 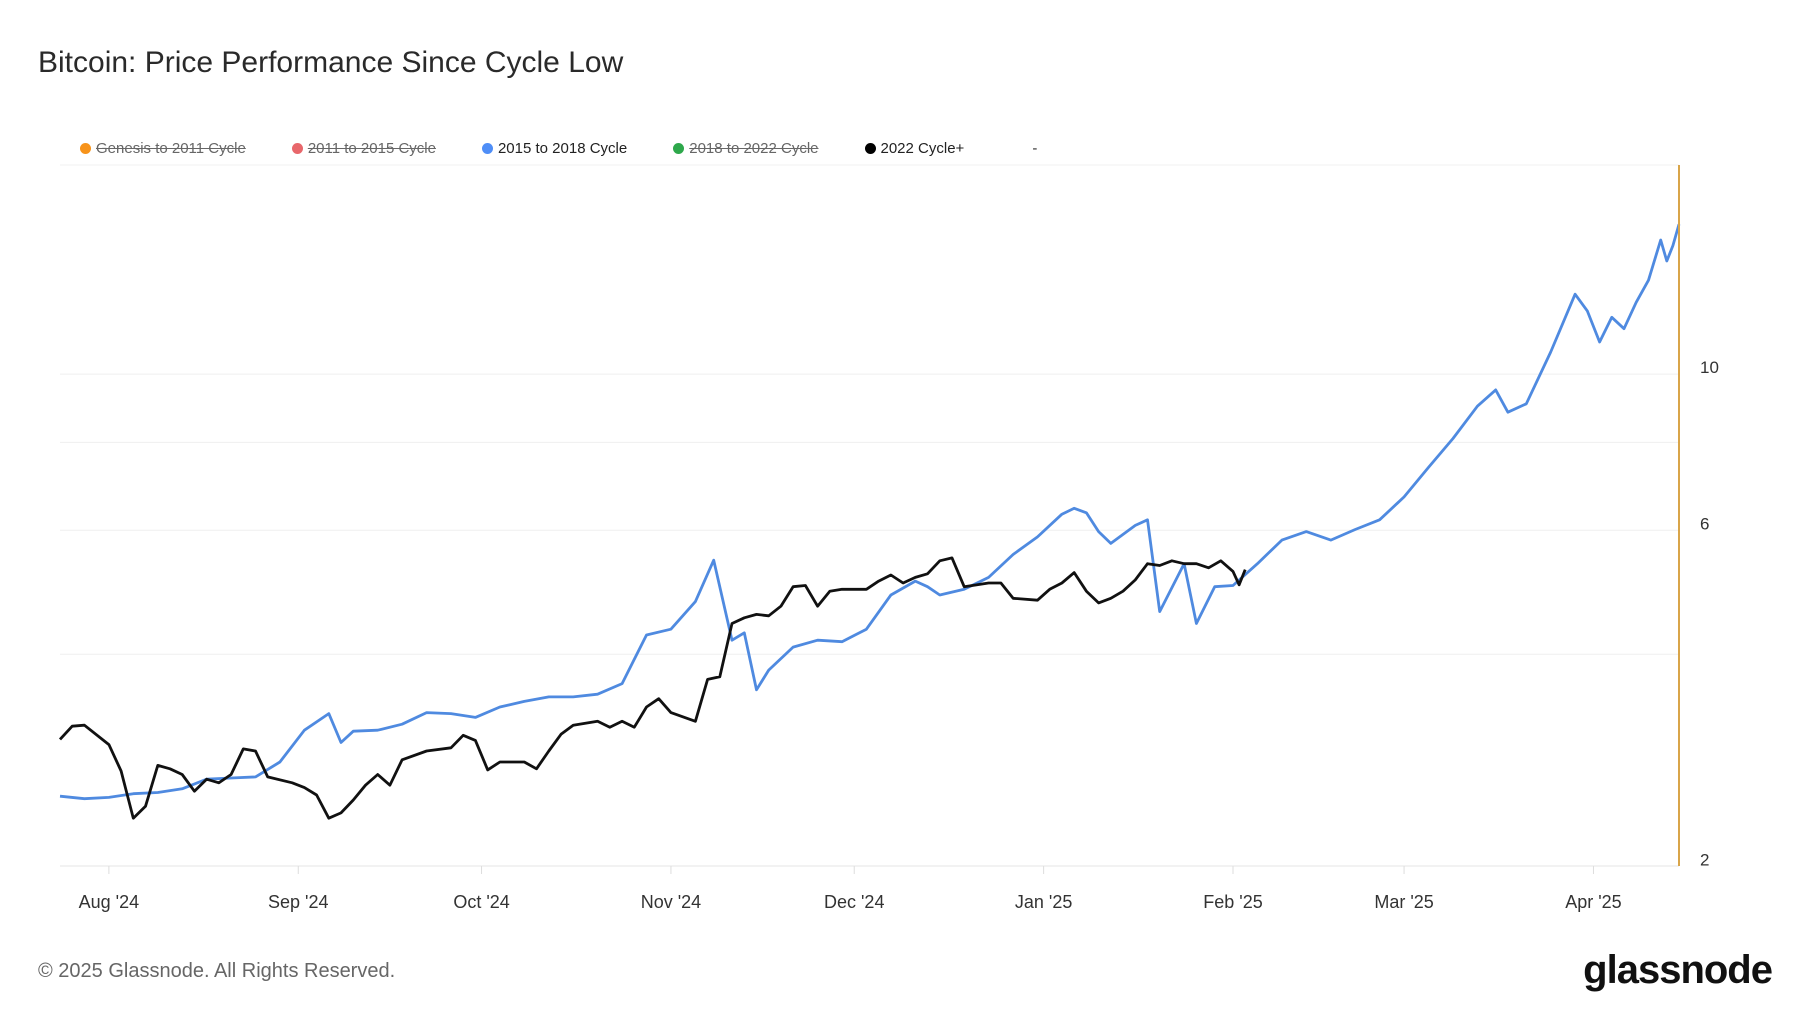 What do you see at coordinates (562, 148) in the screenshot?
I see `legend-label: 2015 to 2018 Cycle` at bounding box center [562, 148].